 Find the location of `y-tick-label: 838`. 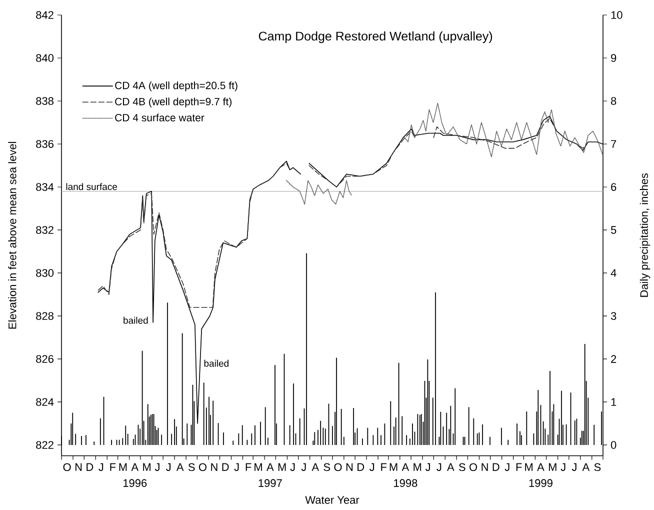

y-tick-label: 838 is located at coordinates (45, 101).